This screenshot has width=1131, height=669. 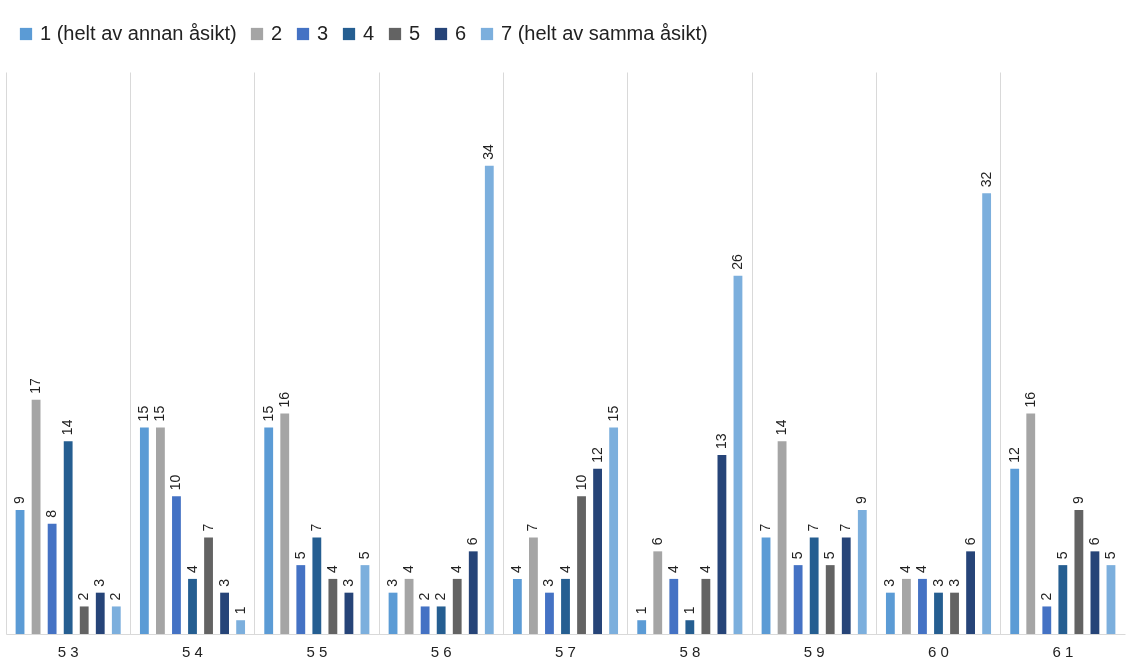 I want to click on data-label: 2, so click(x=83, y=596).